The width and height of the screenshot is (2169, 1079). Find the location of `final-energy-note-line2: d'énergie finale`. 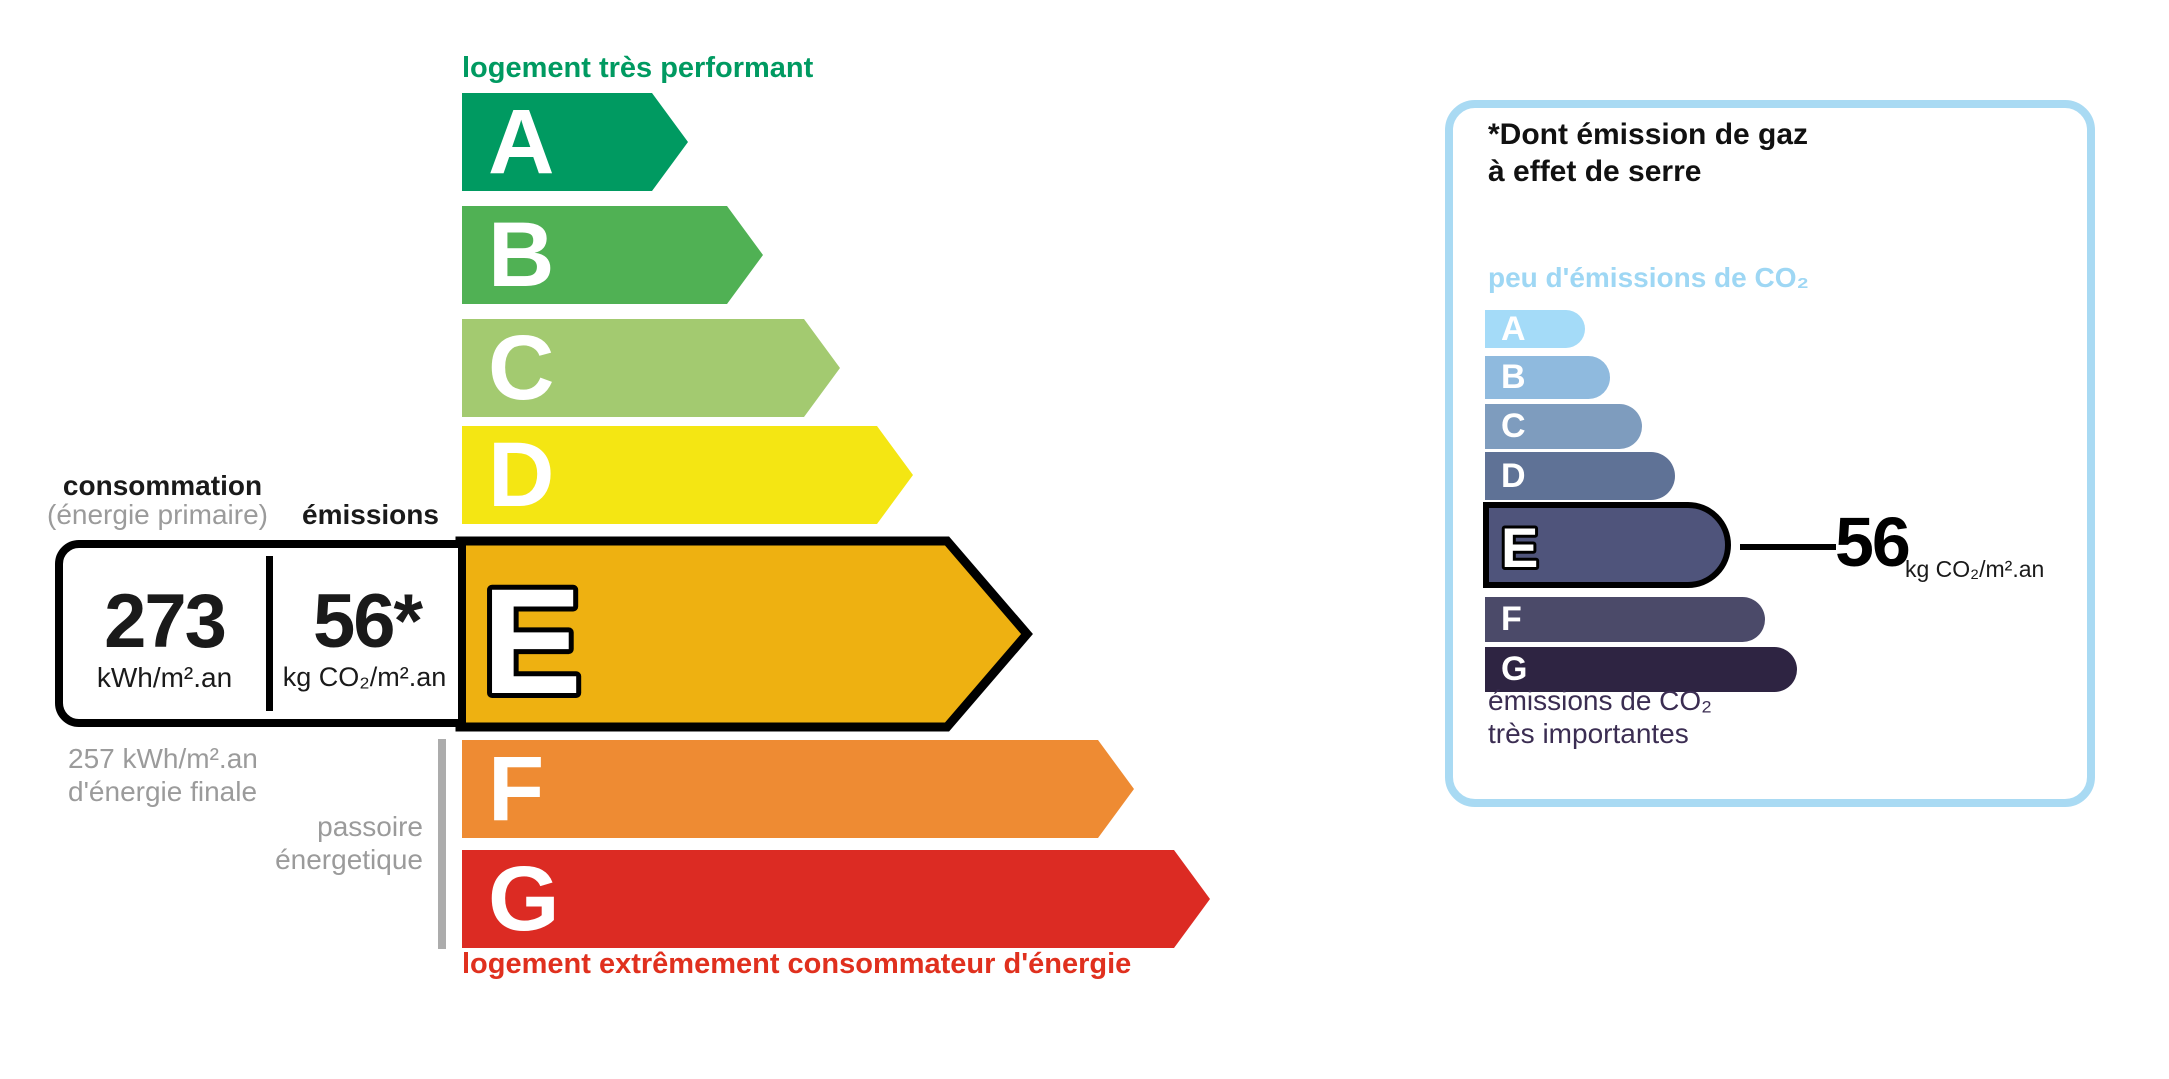

final-energy-note-line2: d'énergie finale is located at coordinates (163, 791).